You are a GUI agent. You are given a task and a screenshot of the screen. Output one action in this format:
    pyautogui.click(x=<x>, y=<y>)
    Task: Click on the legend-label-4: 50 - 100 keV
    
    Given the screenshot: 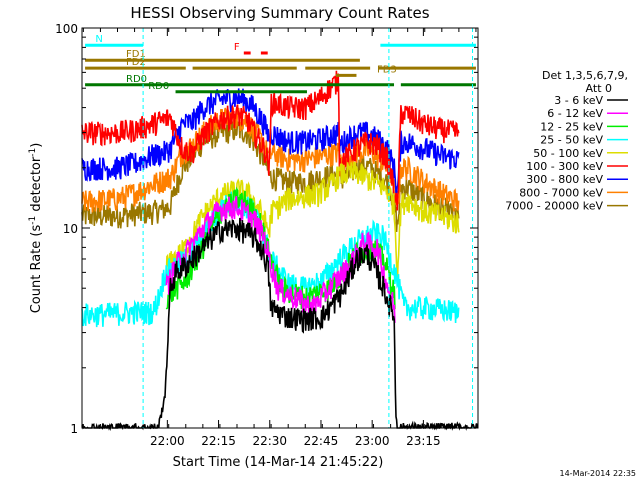 What is the action you would take?
    pyautogui.click(x=568, y=153)
    